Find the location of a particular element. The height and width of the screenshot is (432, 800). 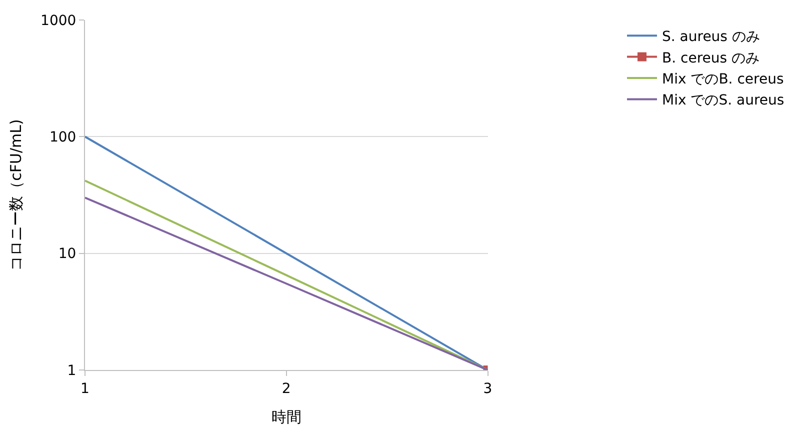

legend-label: S. aureus のみ is located at coordinates (711, 37).